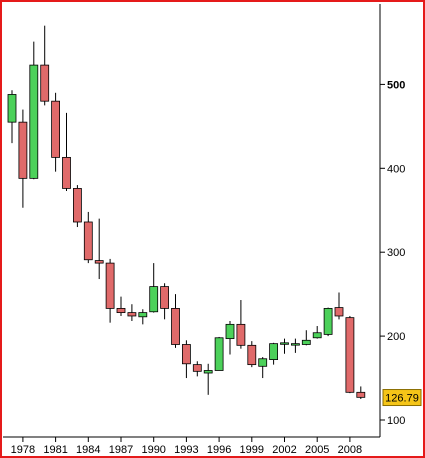  What do you see at coordinates (88, 450) in the screenshot?
I see `x-tick-label: 1984` at bounding box center [88, 450].